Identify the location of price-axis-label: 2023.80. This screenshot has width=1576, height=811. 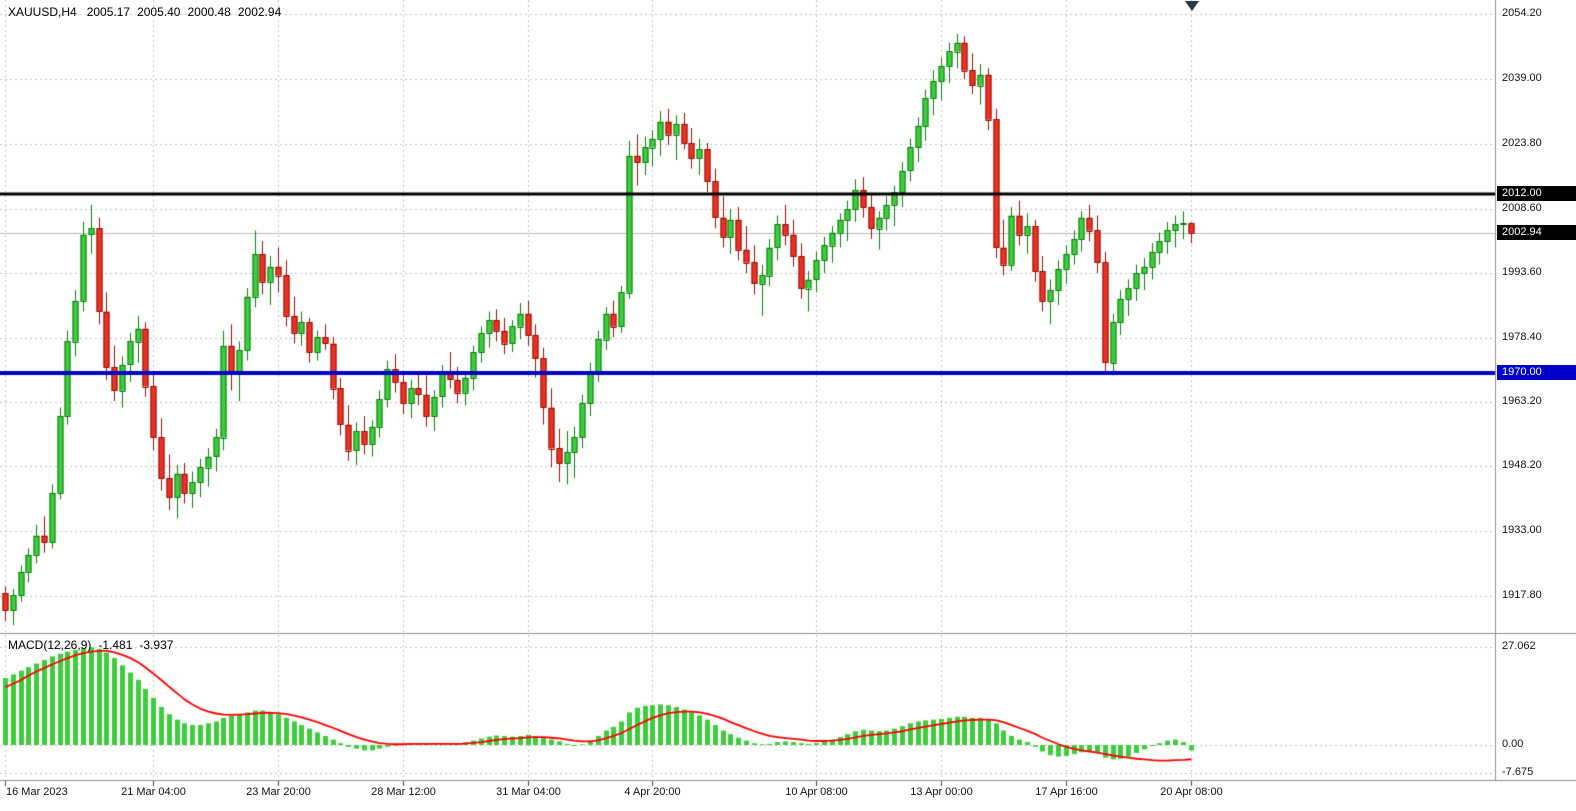
(1522, 142).